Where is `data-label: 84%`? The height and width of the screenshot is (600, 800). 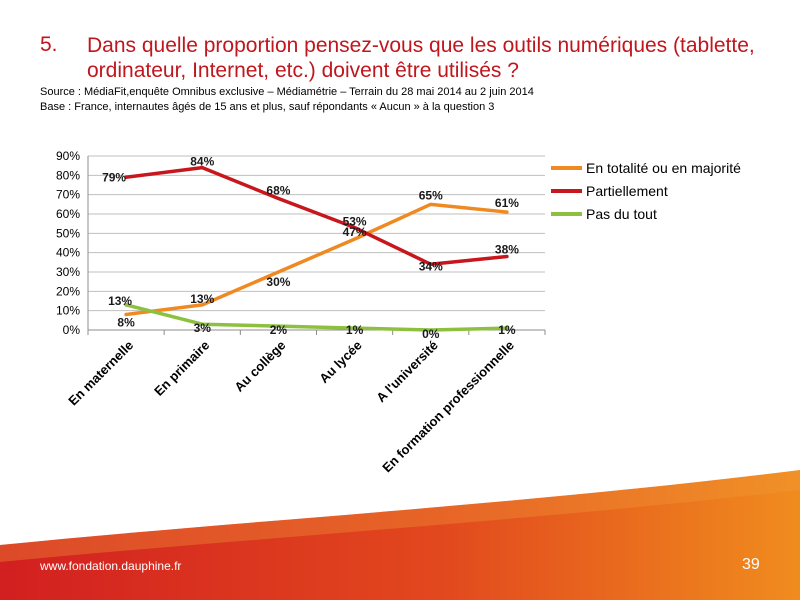
data-label: 84% is located at coordinates (202, 162).